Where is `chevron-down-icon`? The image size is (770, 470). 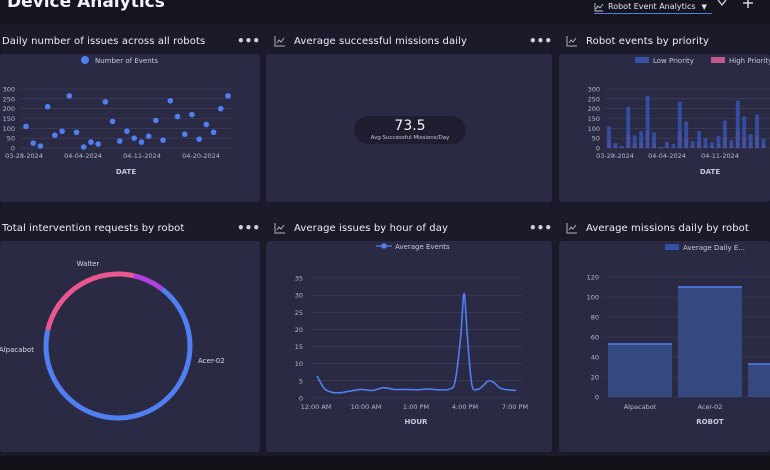
chevron-down-icon is located at coordinates (722, 6).